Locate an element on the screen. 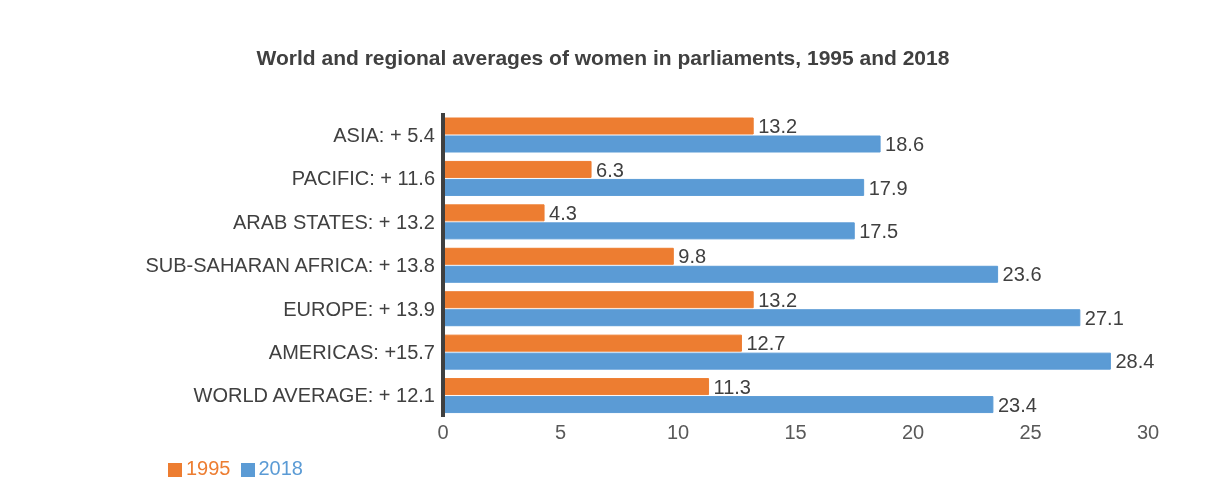  x-tick-label: 25 is located at coordinates (1030, 432).